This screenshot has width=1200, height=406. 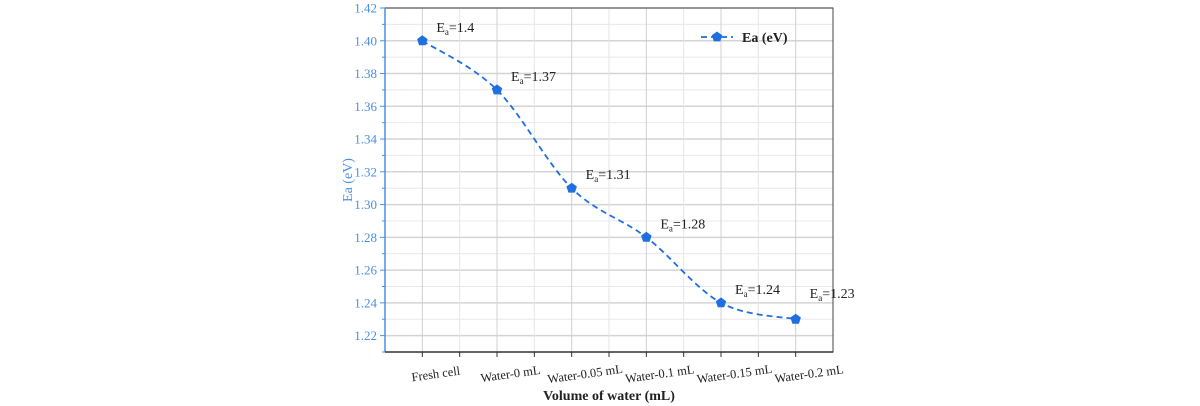 I want to click on data-label: Ea=1.4, so click(x=455, y=29).